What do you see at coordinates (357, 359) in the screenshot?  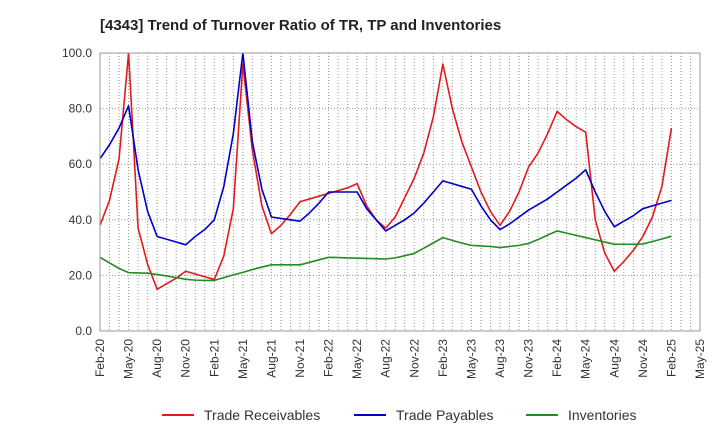 I see `x-tick-label: May-22` at bounding box center [357, 359].